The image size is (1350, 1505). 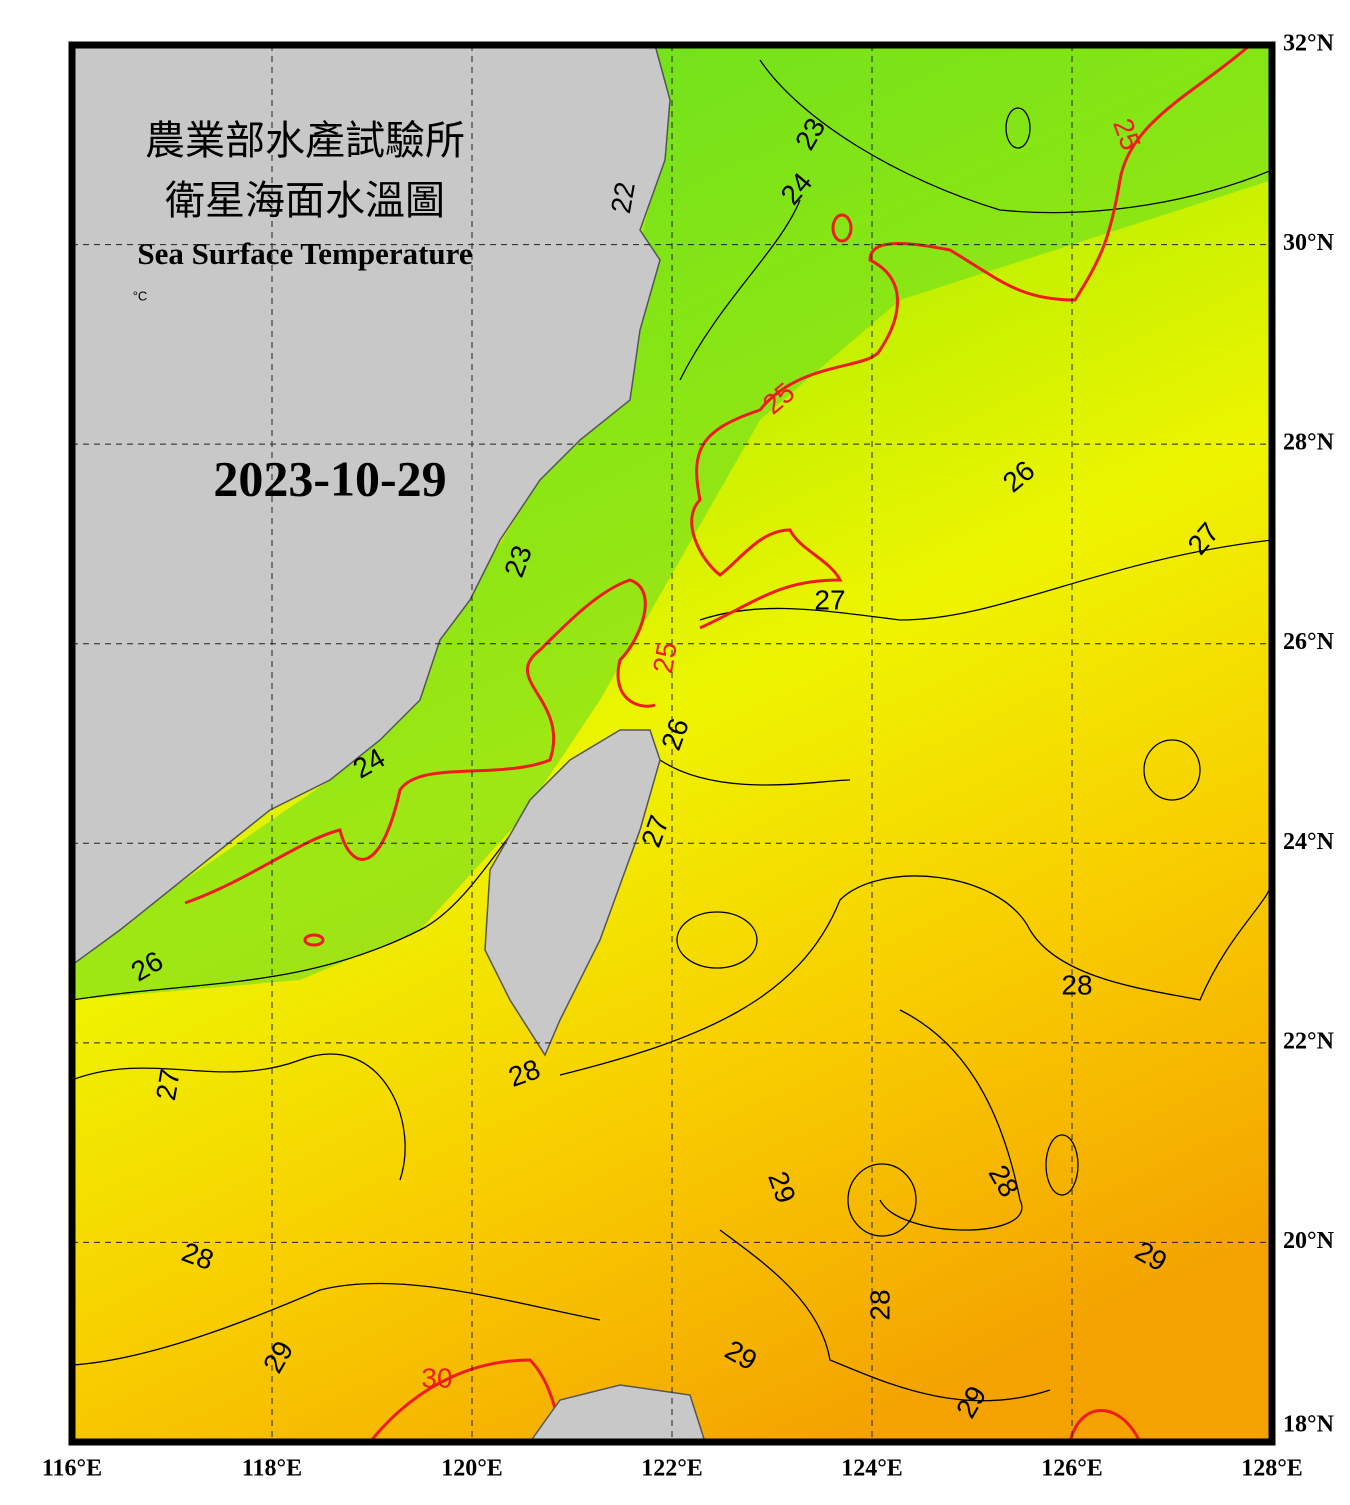 What do you see at coordinates (665, 658) in the screenshot?
I see `highlight-isotherm-label: 25` at bounding box center [665, 658].